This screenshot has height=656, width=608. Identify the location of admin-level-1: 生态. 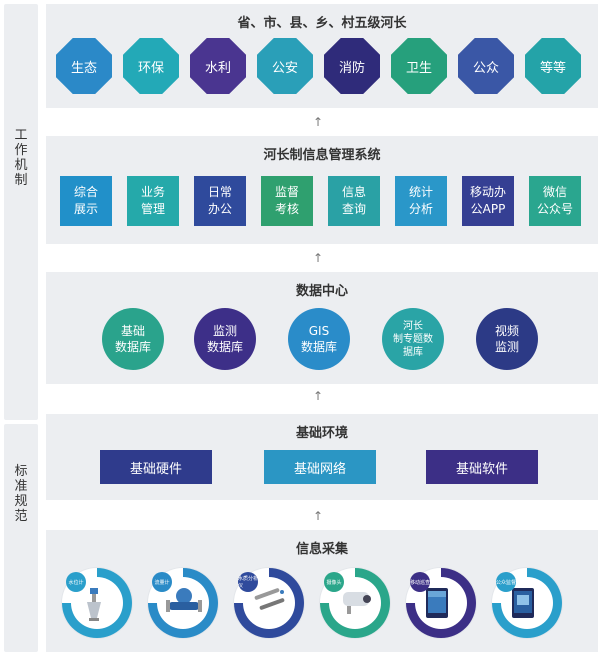
(84, 66).